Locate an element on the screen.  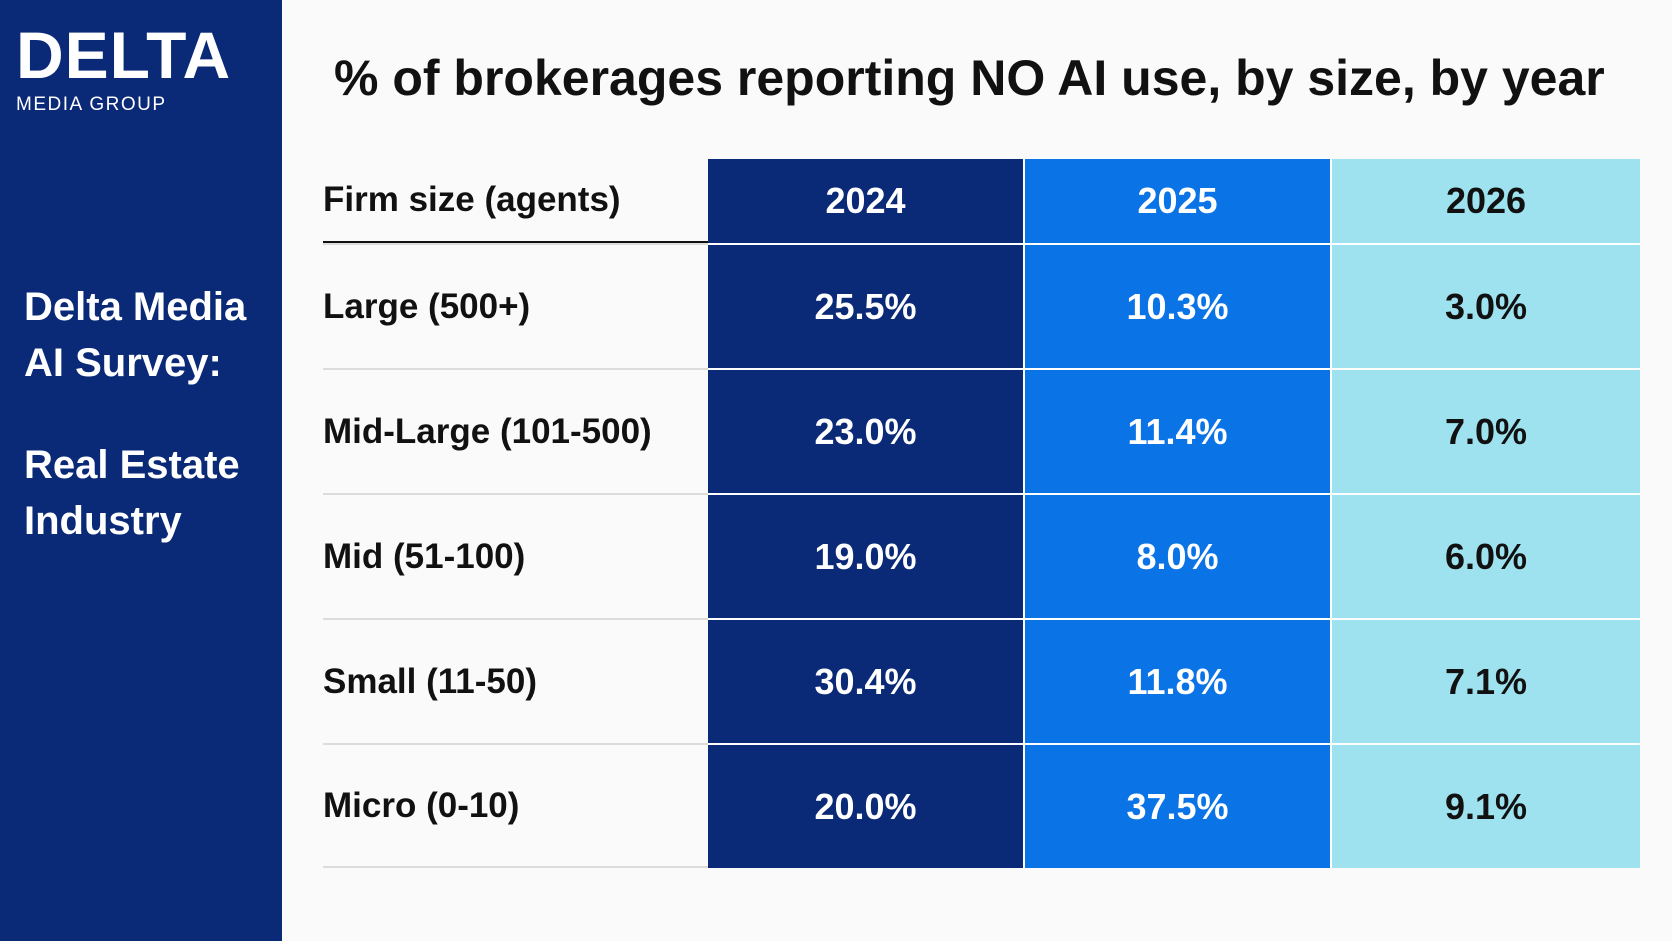
value-cell-2026: 3.0% is located at coordinates (1485, 305).